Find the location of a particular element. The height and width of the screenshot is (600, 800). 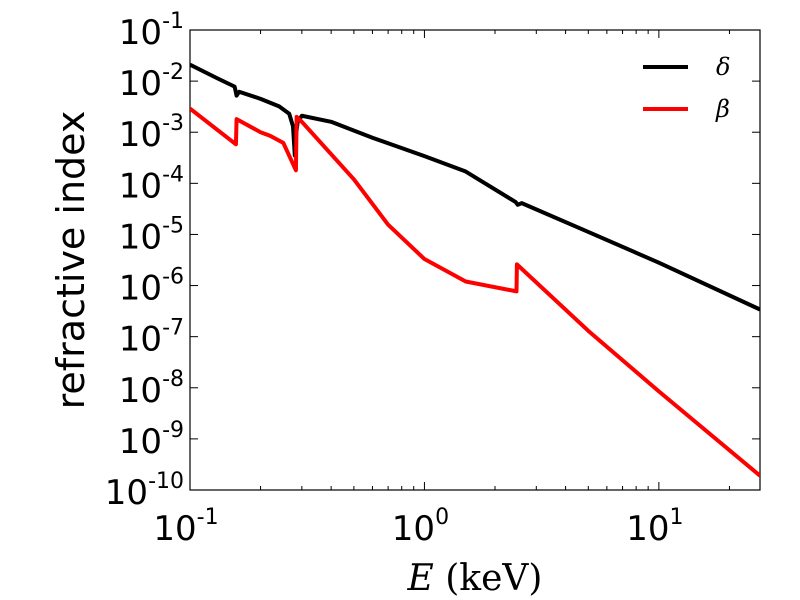

y-tick-label: 10⁻³ is located at coordinates (151, 133).